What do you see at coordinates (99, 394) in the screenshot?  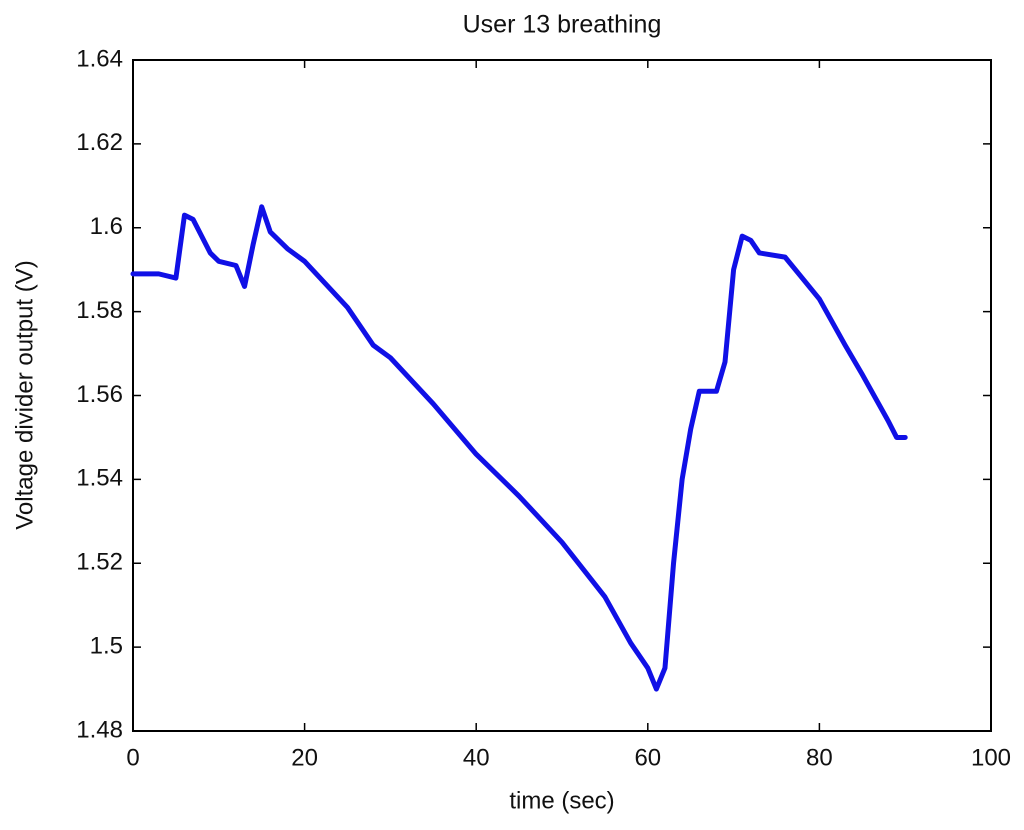 I see `y-tick-label: 1.56` at bounding box center [99, 394].